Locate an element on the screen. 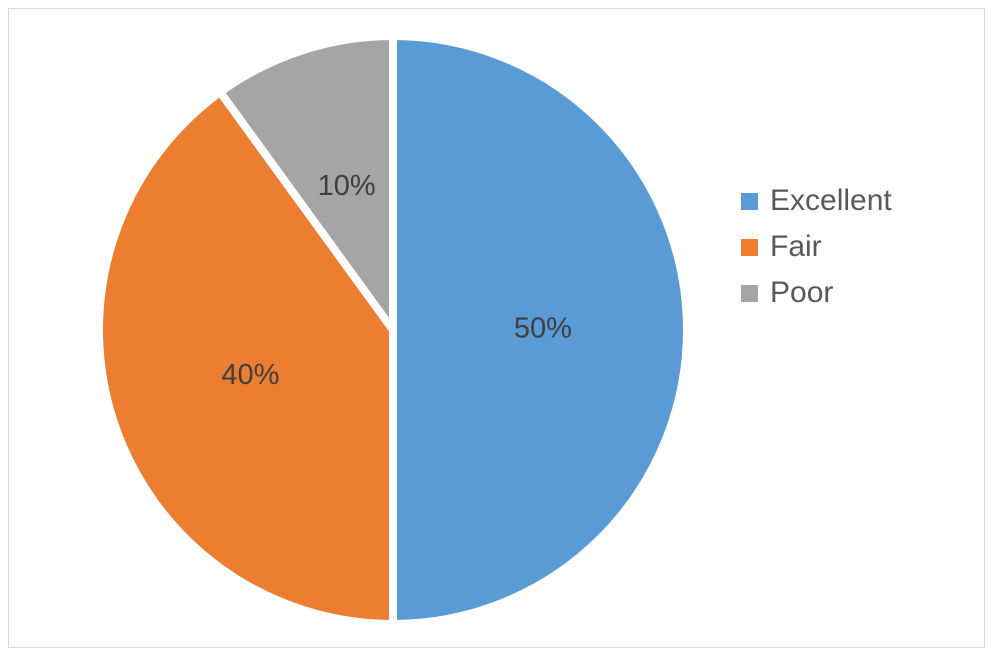 This screenshot has width=992, height=655. pie-slice is located at coordinates (305, 187).